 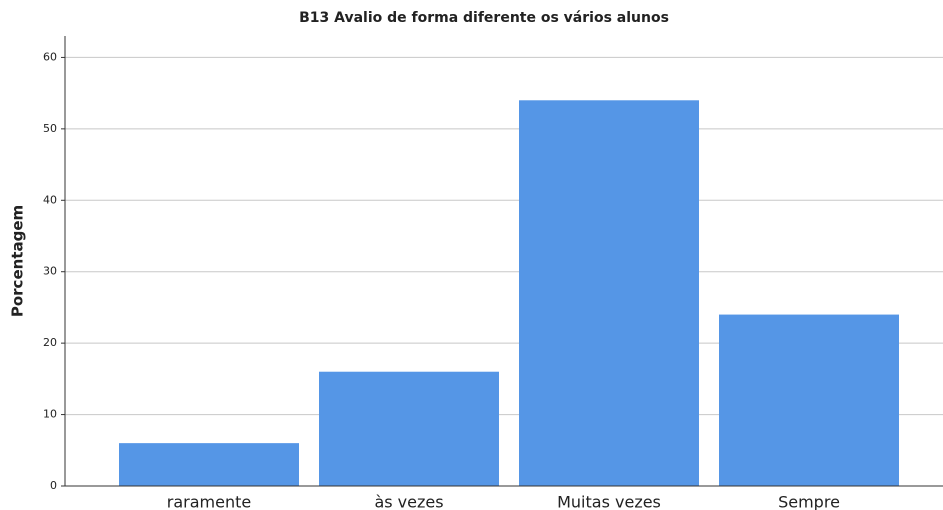 What do you see at coordinates (809, 501) in the screenshot?
I see `x-tick-label: Sempre` at bounding box center [809, 501].